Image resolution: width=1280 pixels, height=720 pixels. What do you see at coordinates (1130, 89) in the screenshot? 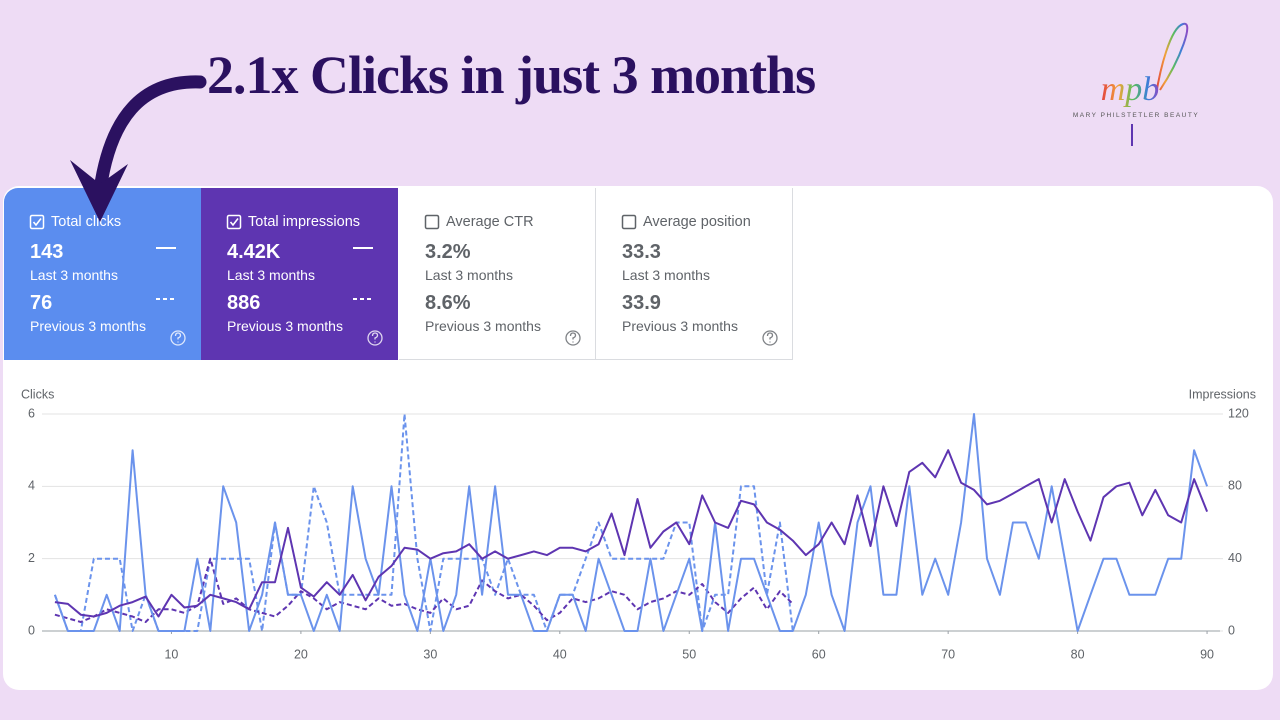
I see `logo-mark: mpb` at bounding box center [1130, 89].